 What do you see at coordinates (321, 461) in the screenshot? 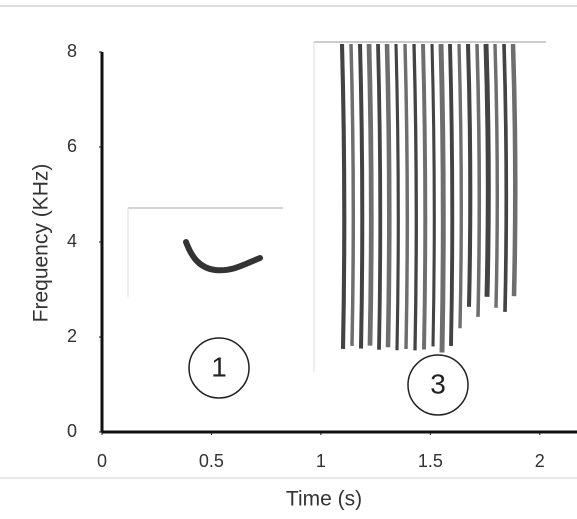
I see `x-tick-label: 1` at bounding box center [321, 461].